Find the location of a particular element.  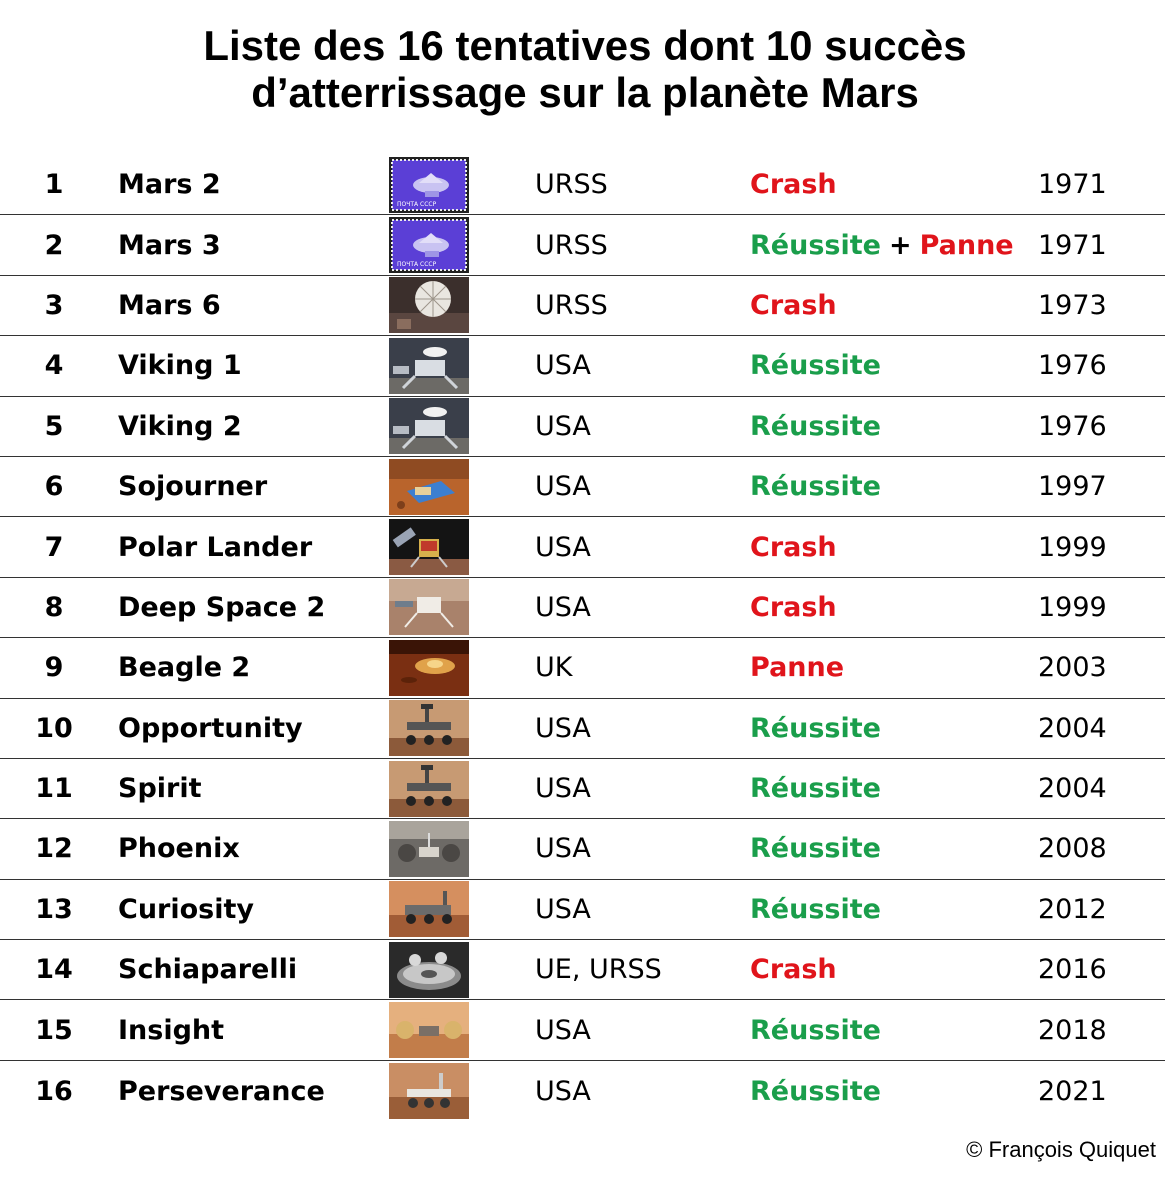

mission-number: 16 is located at coordinates (54, 1091).